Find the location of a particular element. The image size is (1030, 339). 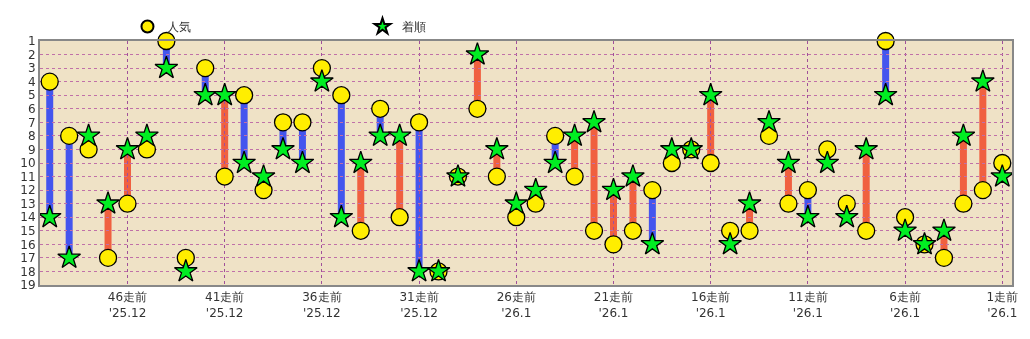

y-tick-label: 11 is located at coordinates (28, 176).